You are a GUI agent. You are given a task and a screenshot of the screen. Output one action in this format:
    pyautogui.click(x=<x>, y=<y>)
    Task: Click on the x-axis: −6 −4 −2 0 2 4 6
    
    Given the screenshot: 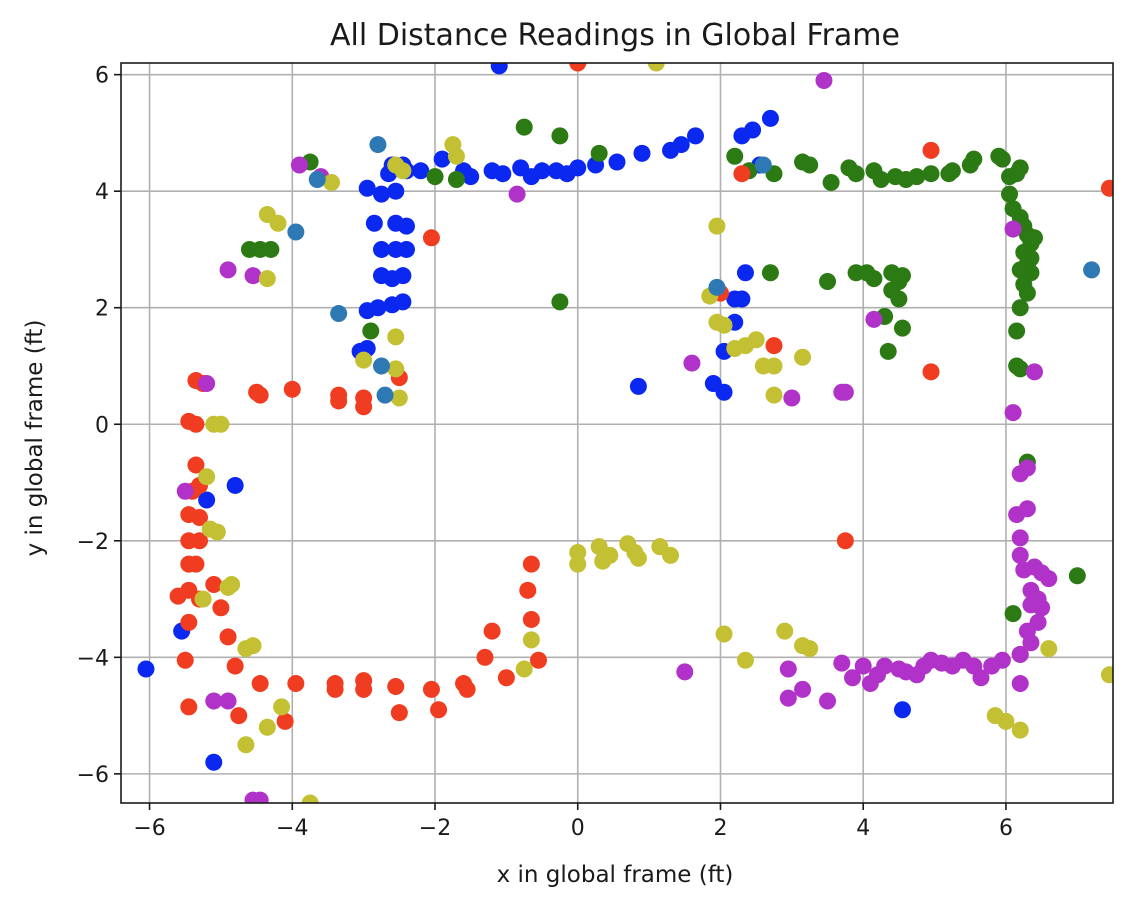 What is the action you would take?
    pyautogui.click(x=573, y=822)
    